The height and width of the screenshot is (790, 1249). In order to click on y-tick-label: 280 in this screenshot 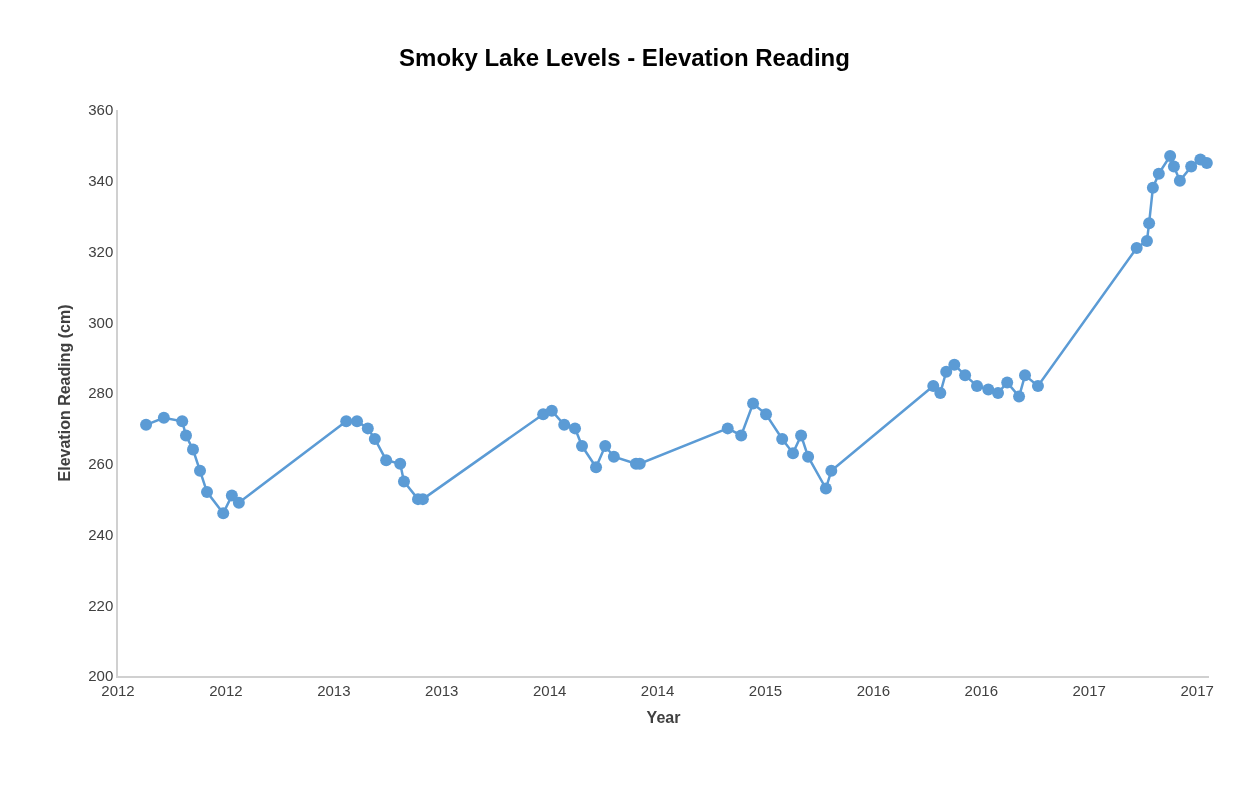, I will do `click(101, 393)`.